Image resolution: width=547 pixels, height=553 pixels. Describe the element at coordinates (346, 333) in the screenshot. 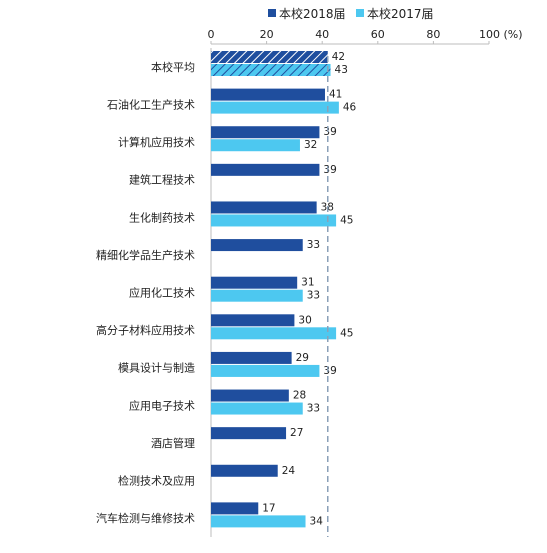

I see `data-label-y2017-7: 45` at that location.